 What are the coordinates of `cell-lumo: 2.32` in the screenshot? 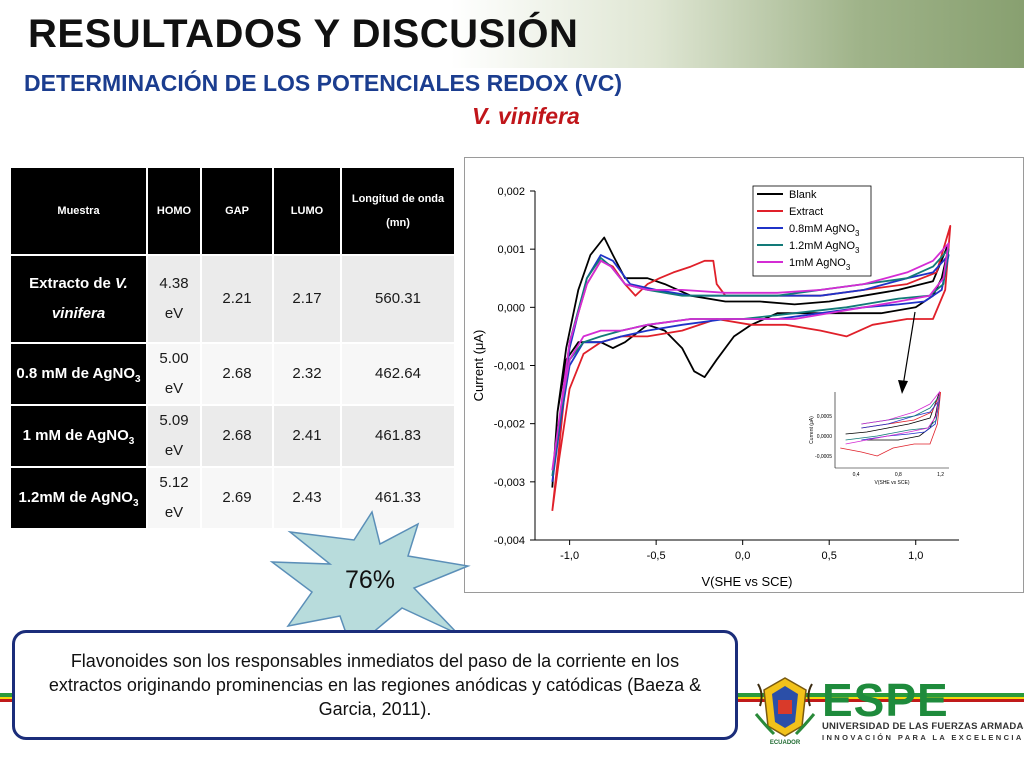 It's located at (307, 374).